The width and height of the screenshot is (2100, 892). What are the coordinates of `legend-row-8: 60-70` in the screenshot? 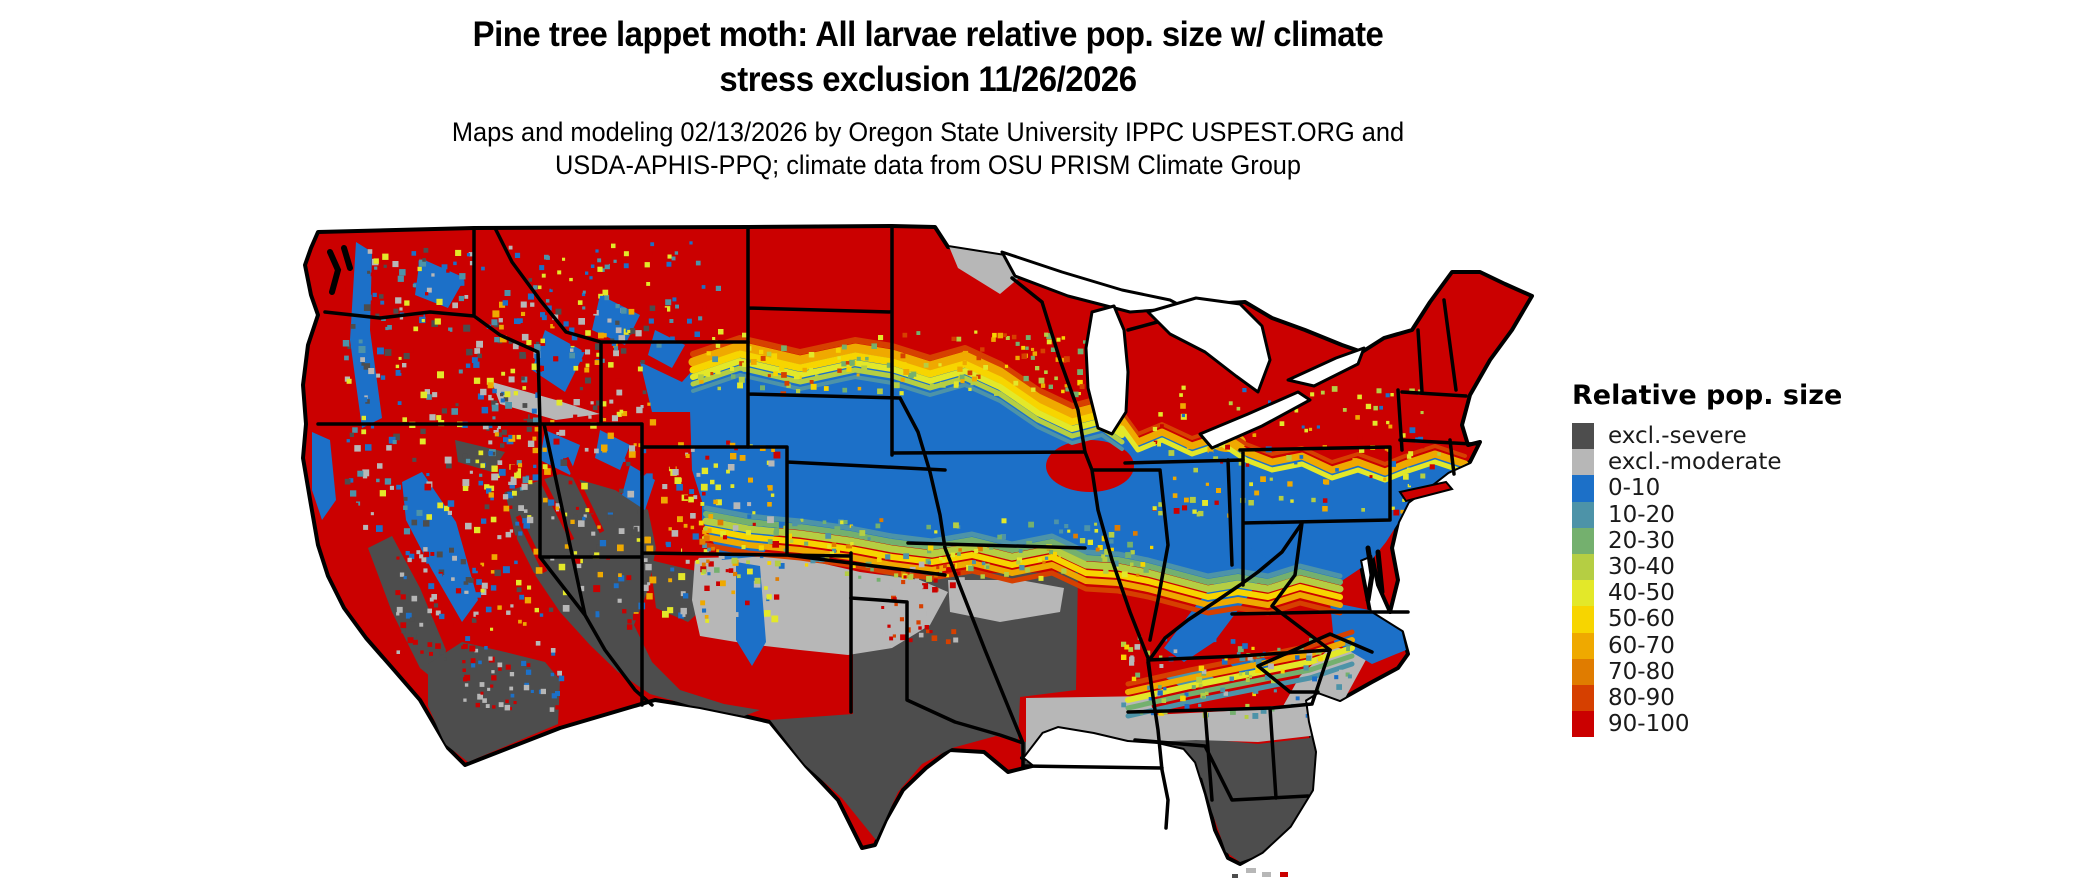 It's located at (1707, 645).